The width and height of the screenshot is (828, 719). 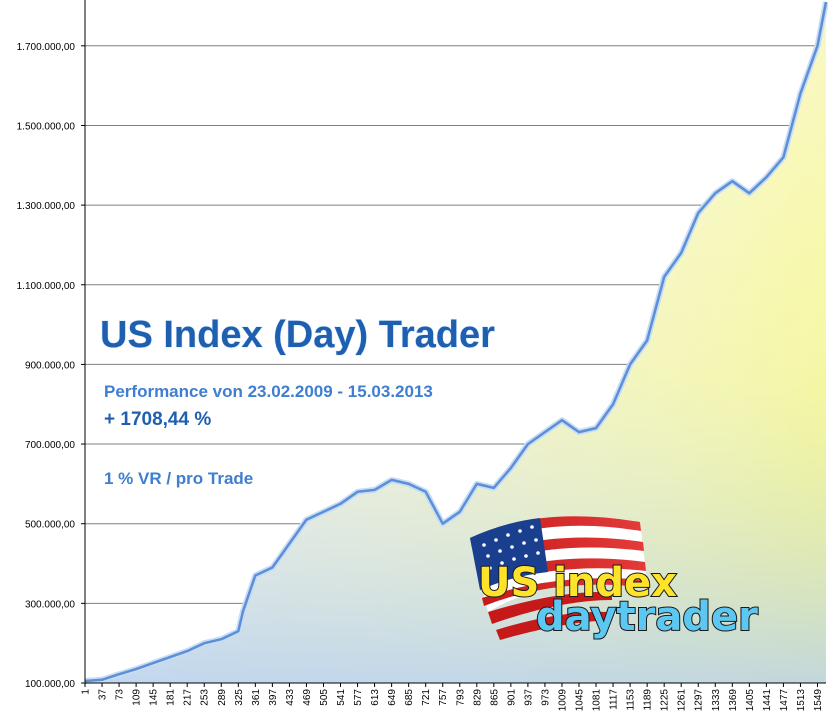 I want to click on risk-note: 1 % VR / pro Trade, so click(x=178, y=478).